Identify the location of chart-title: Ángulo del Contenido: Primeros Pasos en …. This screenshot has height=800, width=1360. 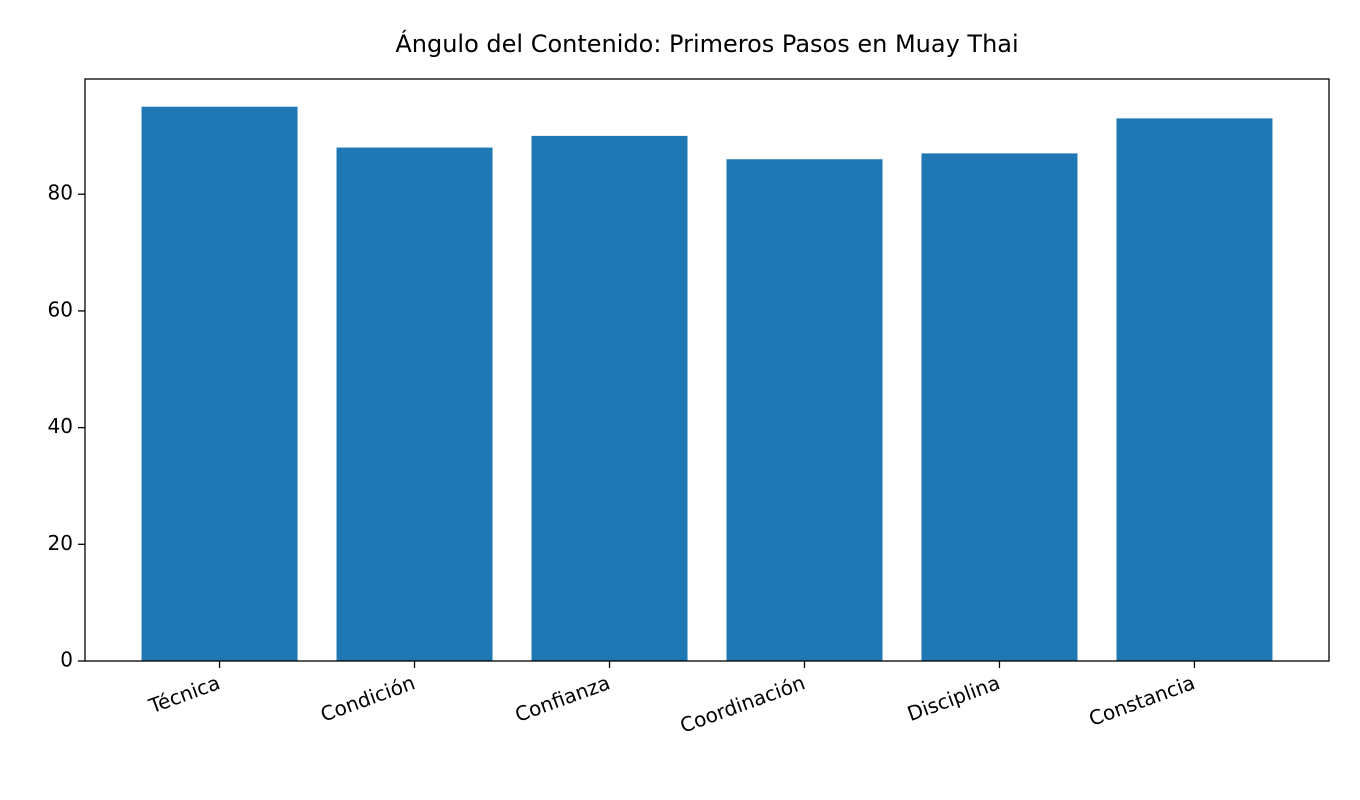
(706, 43).